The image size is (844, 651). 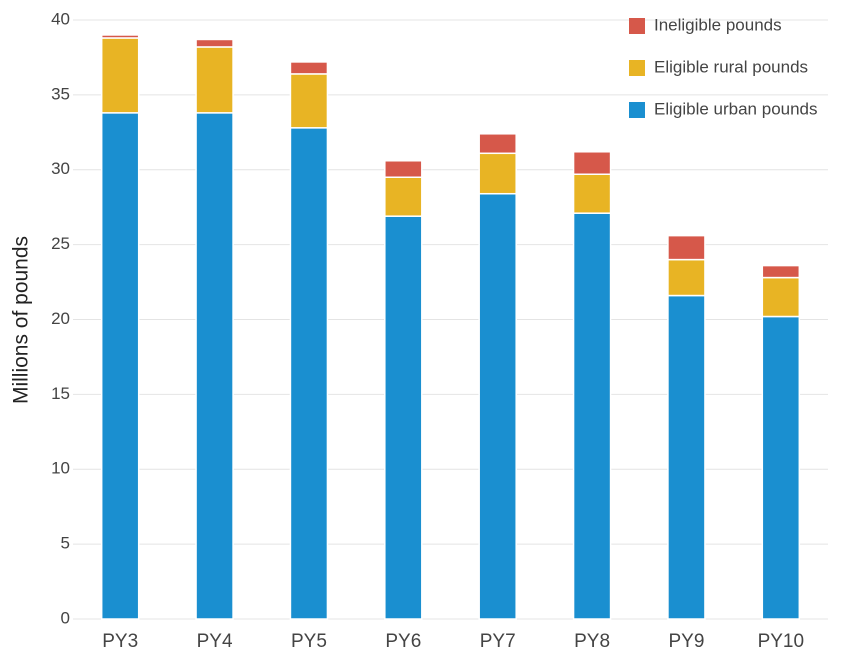 What do you see at coordinates (403, 641) in the screenshot?
I see `x-tick-label: PY6` at bounding box center [403, 641].